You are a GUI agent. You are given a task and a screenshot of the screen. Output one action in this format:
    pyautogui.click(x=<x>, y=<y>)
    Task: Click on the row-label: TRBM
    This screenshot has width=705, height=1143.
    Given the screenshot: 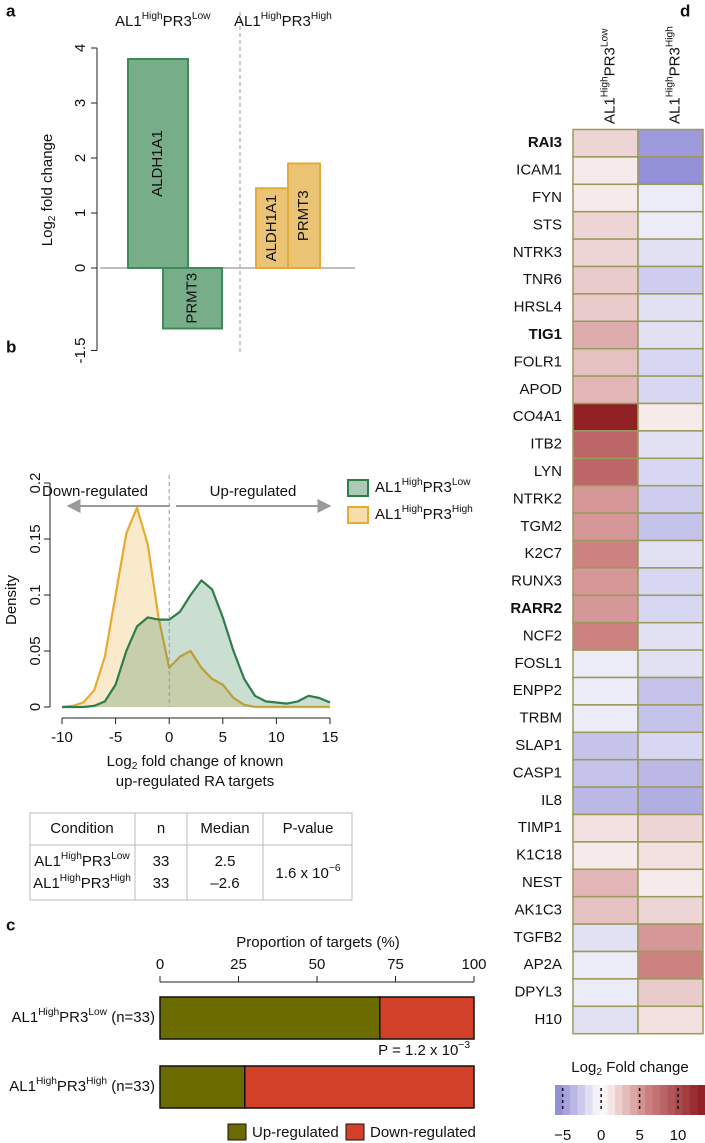 What is the action you would take?
    pyautogui.click(x=541, y=718)
    